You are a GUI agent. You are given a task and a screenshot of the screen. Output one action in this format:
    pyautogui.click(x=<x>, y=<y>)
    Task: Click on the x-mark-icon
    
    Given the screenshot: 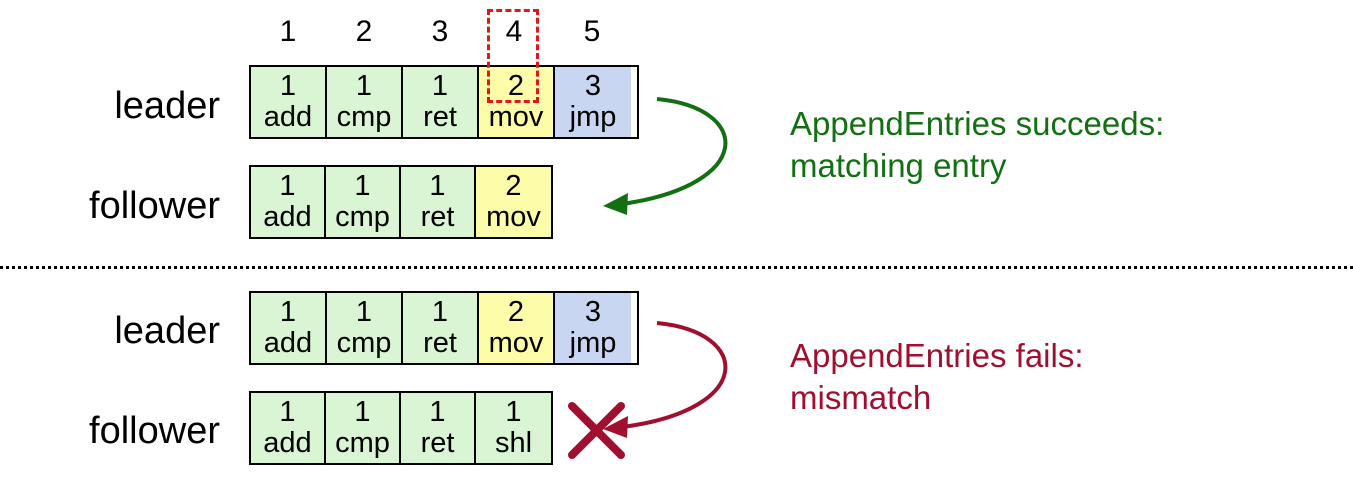 What is the action you would take?
    pyautogui.click(x=596, y=430)
    